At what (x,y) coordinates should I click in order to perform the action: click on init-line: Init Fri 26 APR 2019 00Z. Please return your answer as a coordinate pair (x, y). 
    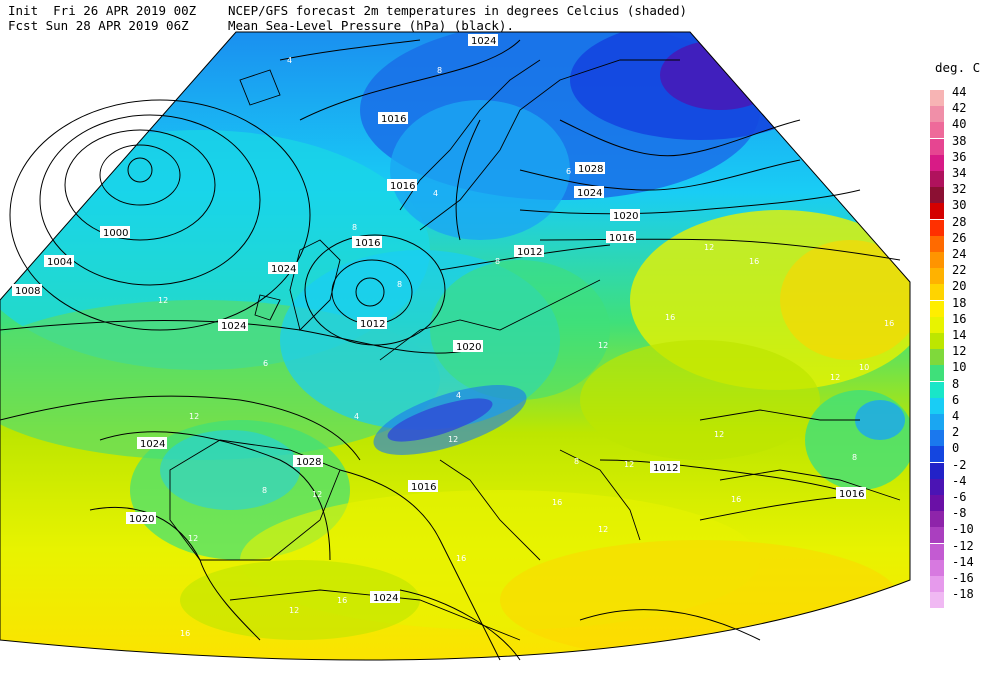
    Looking at the image, I should click on (102, 10).